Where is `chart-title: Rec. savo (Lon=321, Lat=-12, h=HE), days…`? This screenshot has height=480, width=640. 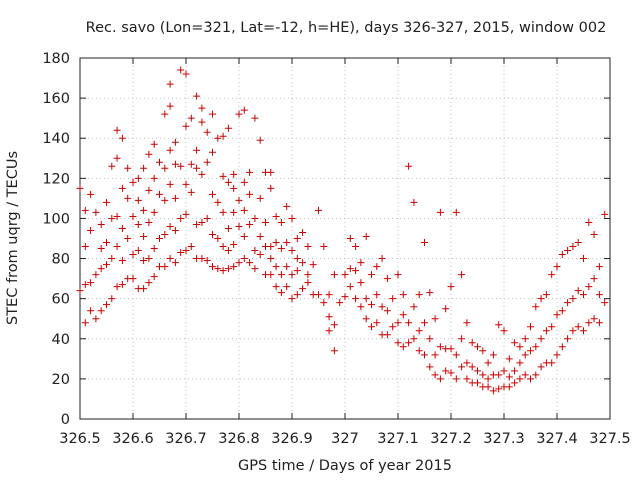
chart-title: Rec. savo (Lon=321, Lat=-12, h=HE), days… is located at coordinates (346, 28).